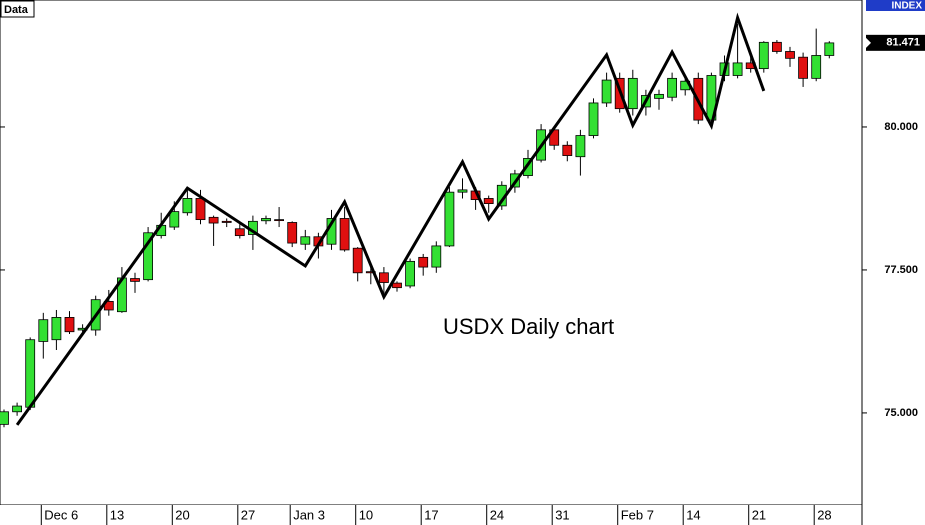 This screenshot has width=925, height=525. What do you see at coordinates (693, 514) in the screenshot?
I see `x-tick-label: 14` at bounding box center [693, 514].